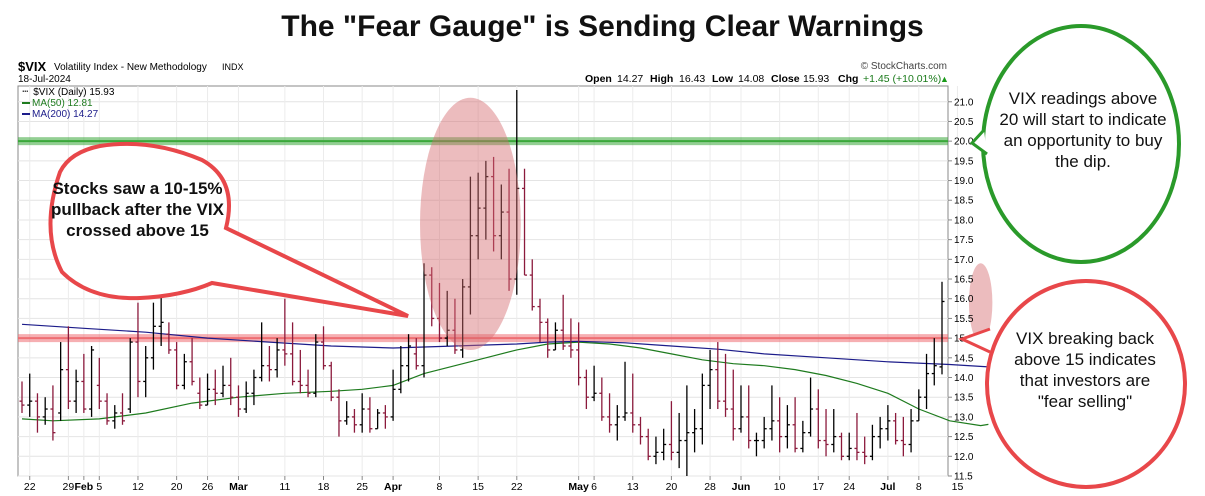 The height and width of the screenshot is (496, 1205). I want to click on y-tick-label: 12.5, so click(964, 437).